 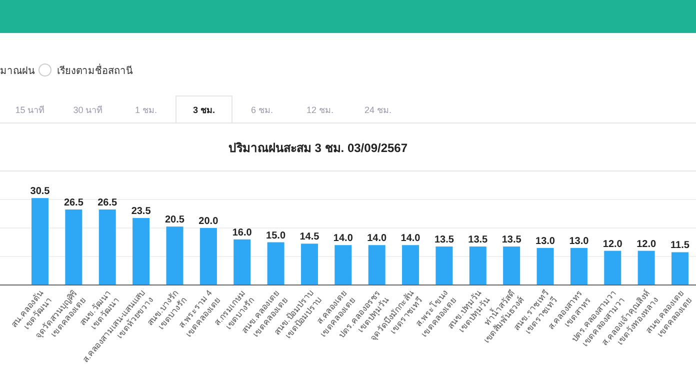 I want to click on text: 1 ชม., so click(x=146, y=110).